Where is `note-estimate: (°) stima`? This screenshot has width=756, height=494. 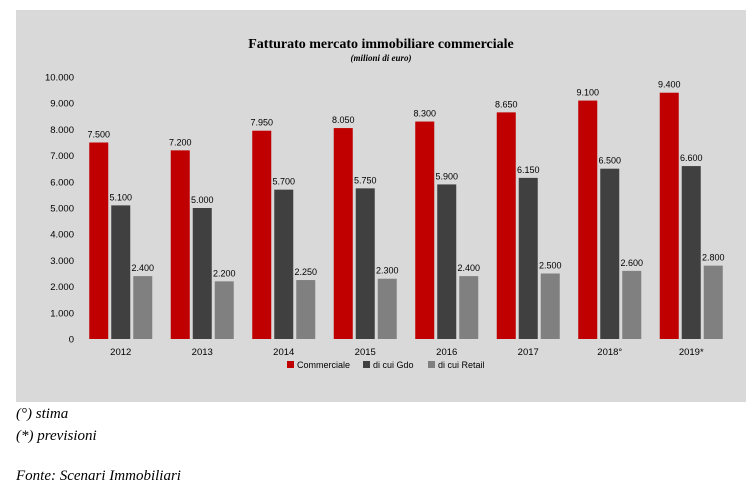
note-estimate: (°) stima is located at coordinates (42, 414).